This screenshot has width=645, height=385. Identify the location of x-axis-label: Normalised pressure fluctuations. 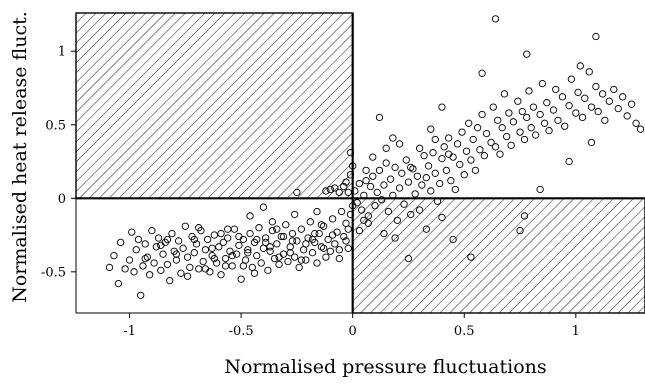
(385, 367).